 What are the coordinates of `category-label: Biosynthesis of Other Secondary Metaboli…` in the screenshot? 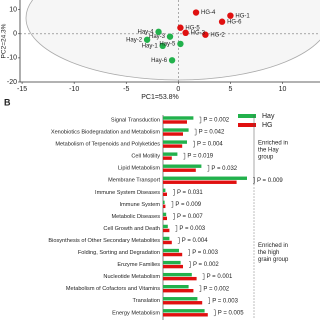 It's located at (104, 241).